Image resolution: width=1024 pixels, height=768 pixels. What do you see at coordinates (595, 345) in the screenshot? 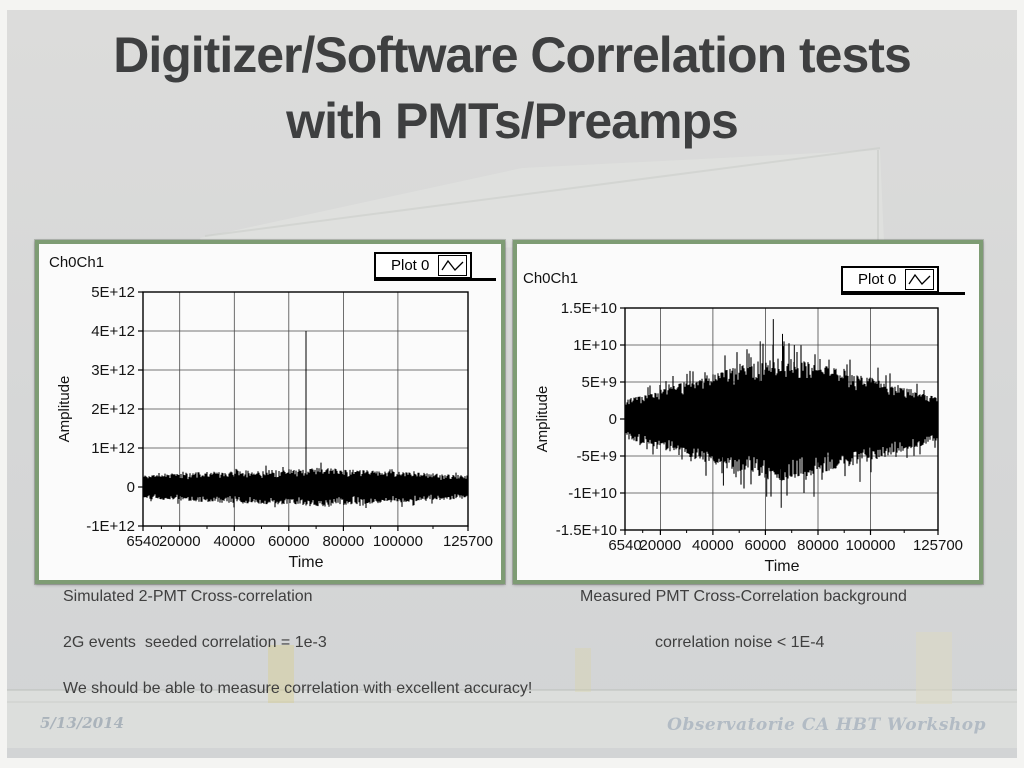
I see `svg-text: 1E+10` at bounding box center [595, 345].